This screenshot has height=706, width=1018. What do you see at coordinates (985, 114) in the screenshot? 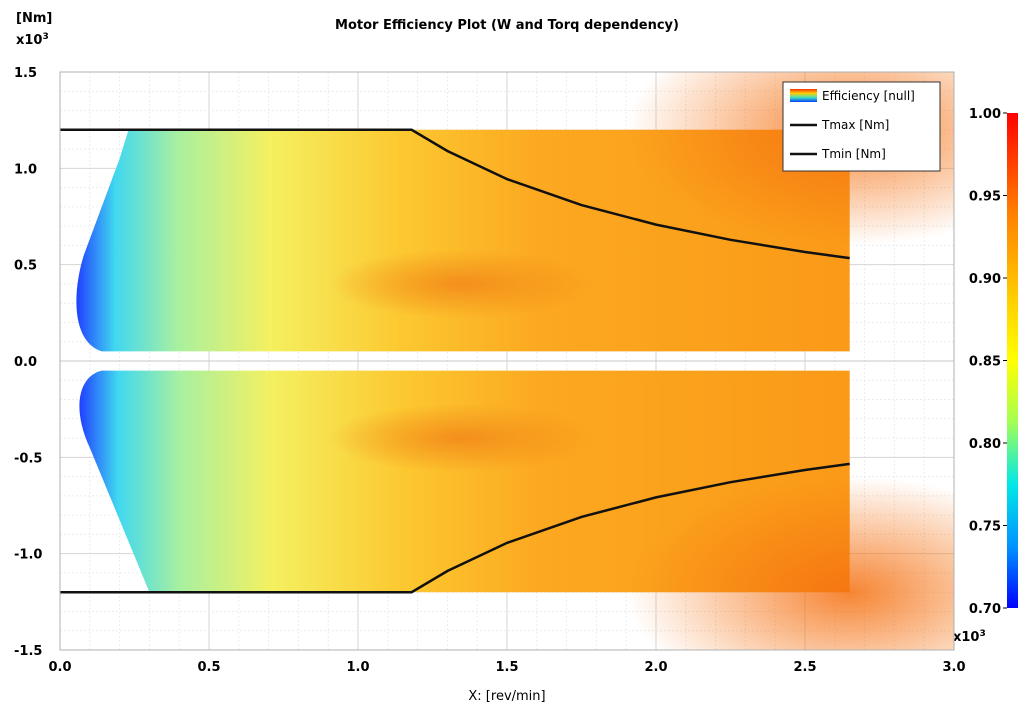
I see `colorbar-tick-label: 1.00` at bounding box center [985, 114].